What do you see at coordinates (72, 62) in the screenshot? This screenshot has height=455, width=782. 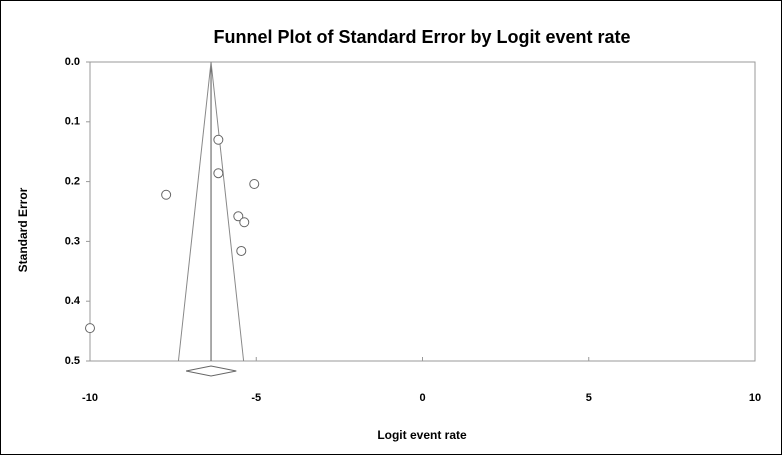 I see `y-tick-label: 0.0` at bounding box center [72, 62].